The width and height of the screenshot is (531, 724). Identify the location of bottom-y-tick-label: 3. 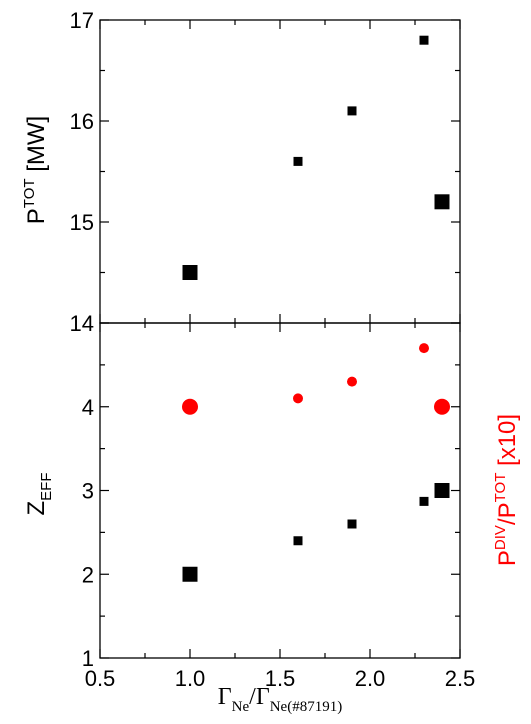
(88, 491).